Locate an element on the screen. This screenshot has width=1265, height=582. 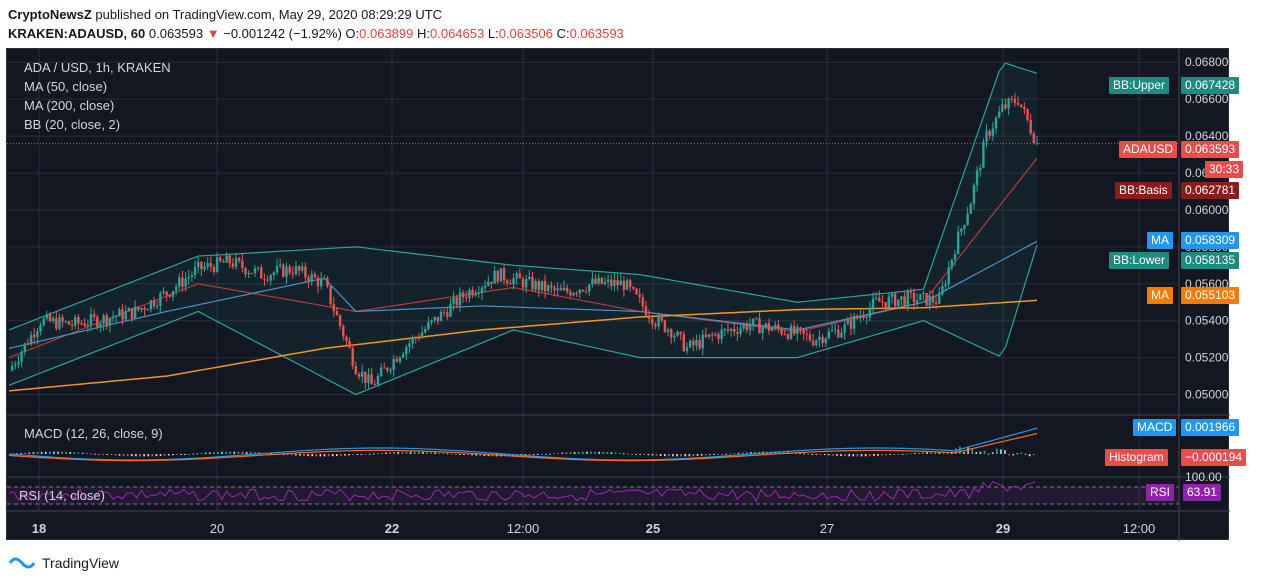
legend-macd: MACD (12, 26, close, 9) is located at coordinates (93, 433).